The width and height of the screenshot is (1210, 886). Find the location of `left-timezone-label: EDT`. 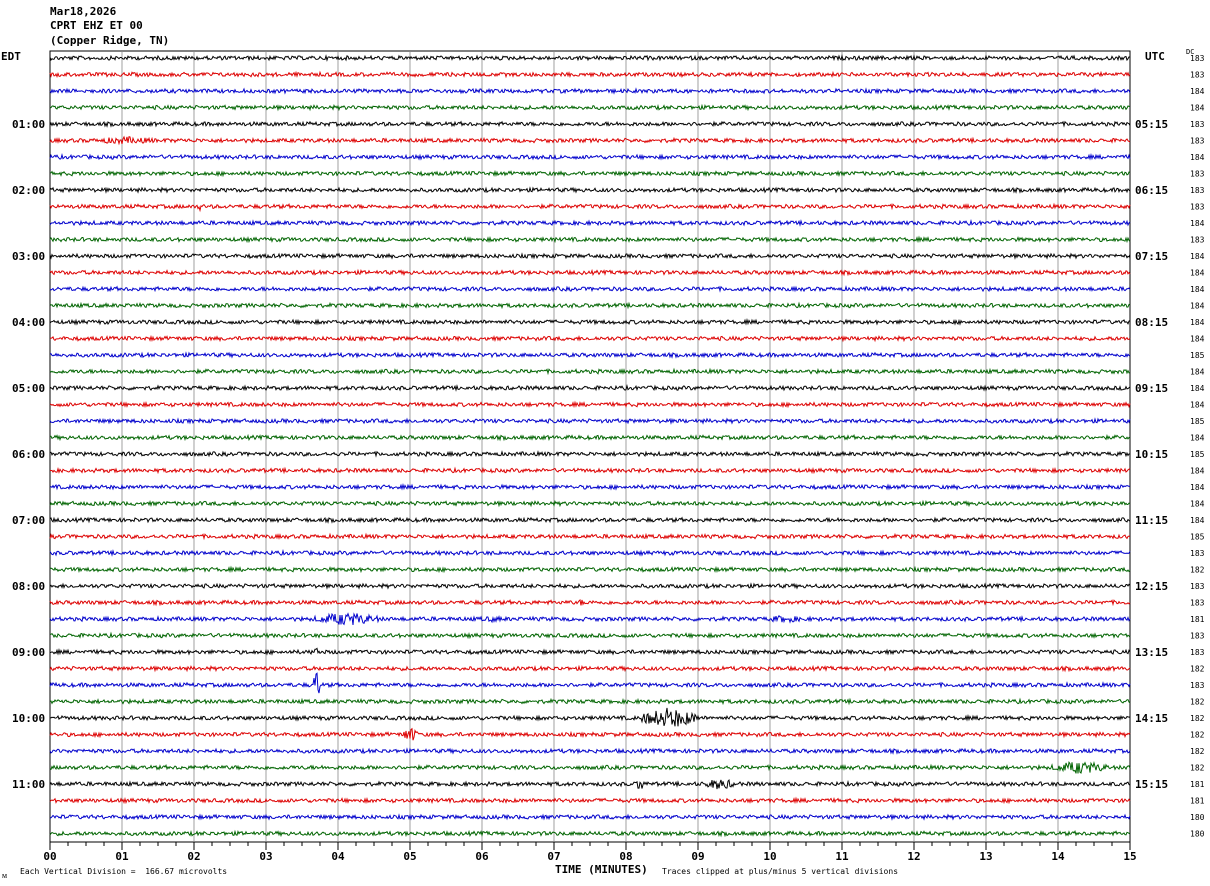

left-timezone-label: EDT is located at coordinates (11, 56).